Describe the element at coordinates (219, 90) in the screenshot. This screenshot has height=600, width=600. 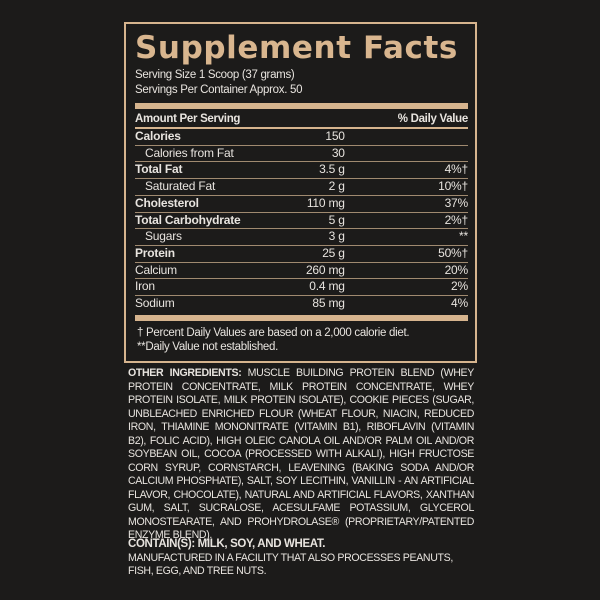
I see `servings-per-container: Servings Per Container Approx. 50` at that location.